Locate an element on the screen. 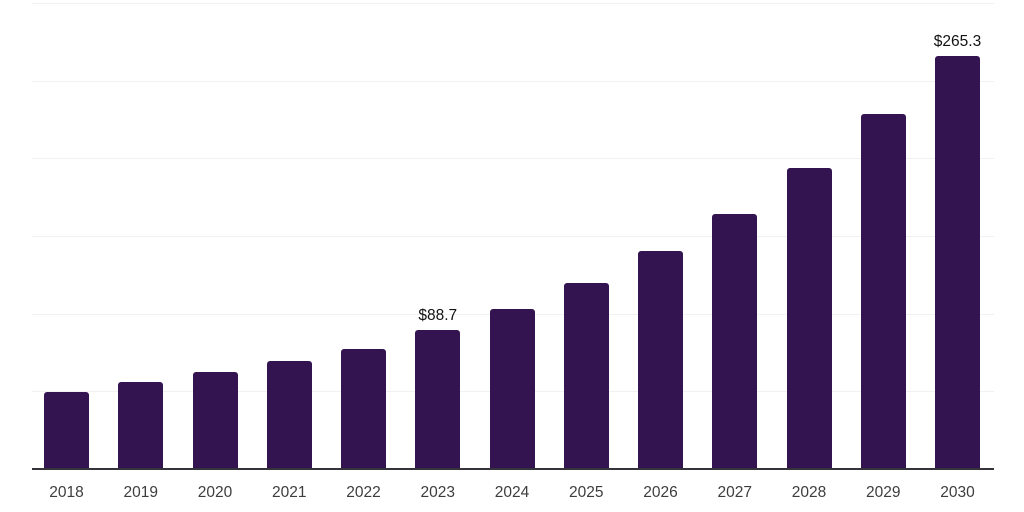  bar-2030 is located at coordinates (957, 261).